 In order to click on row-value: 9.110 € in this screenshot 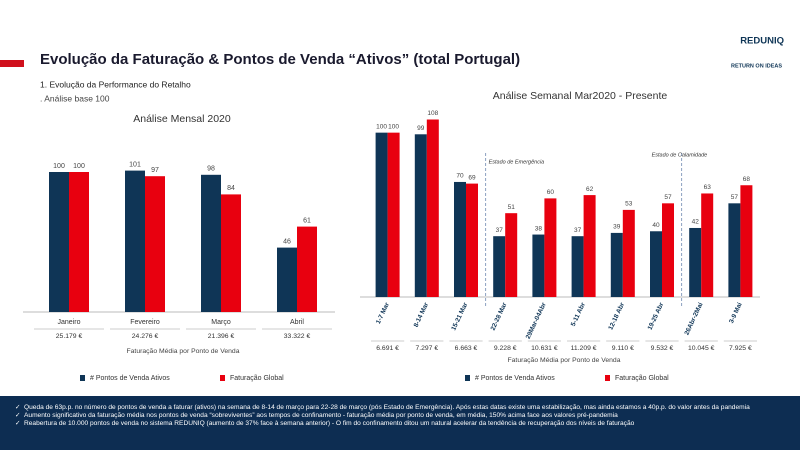, I will do `click(623, 348)`.